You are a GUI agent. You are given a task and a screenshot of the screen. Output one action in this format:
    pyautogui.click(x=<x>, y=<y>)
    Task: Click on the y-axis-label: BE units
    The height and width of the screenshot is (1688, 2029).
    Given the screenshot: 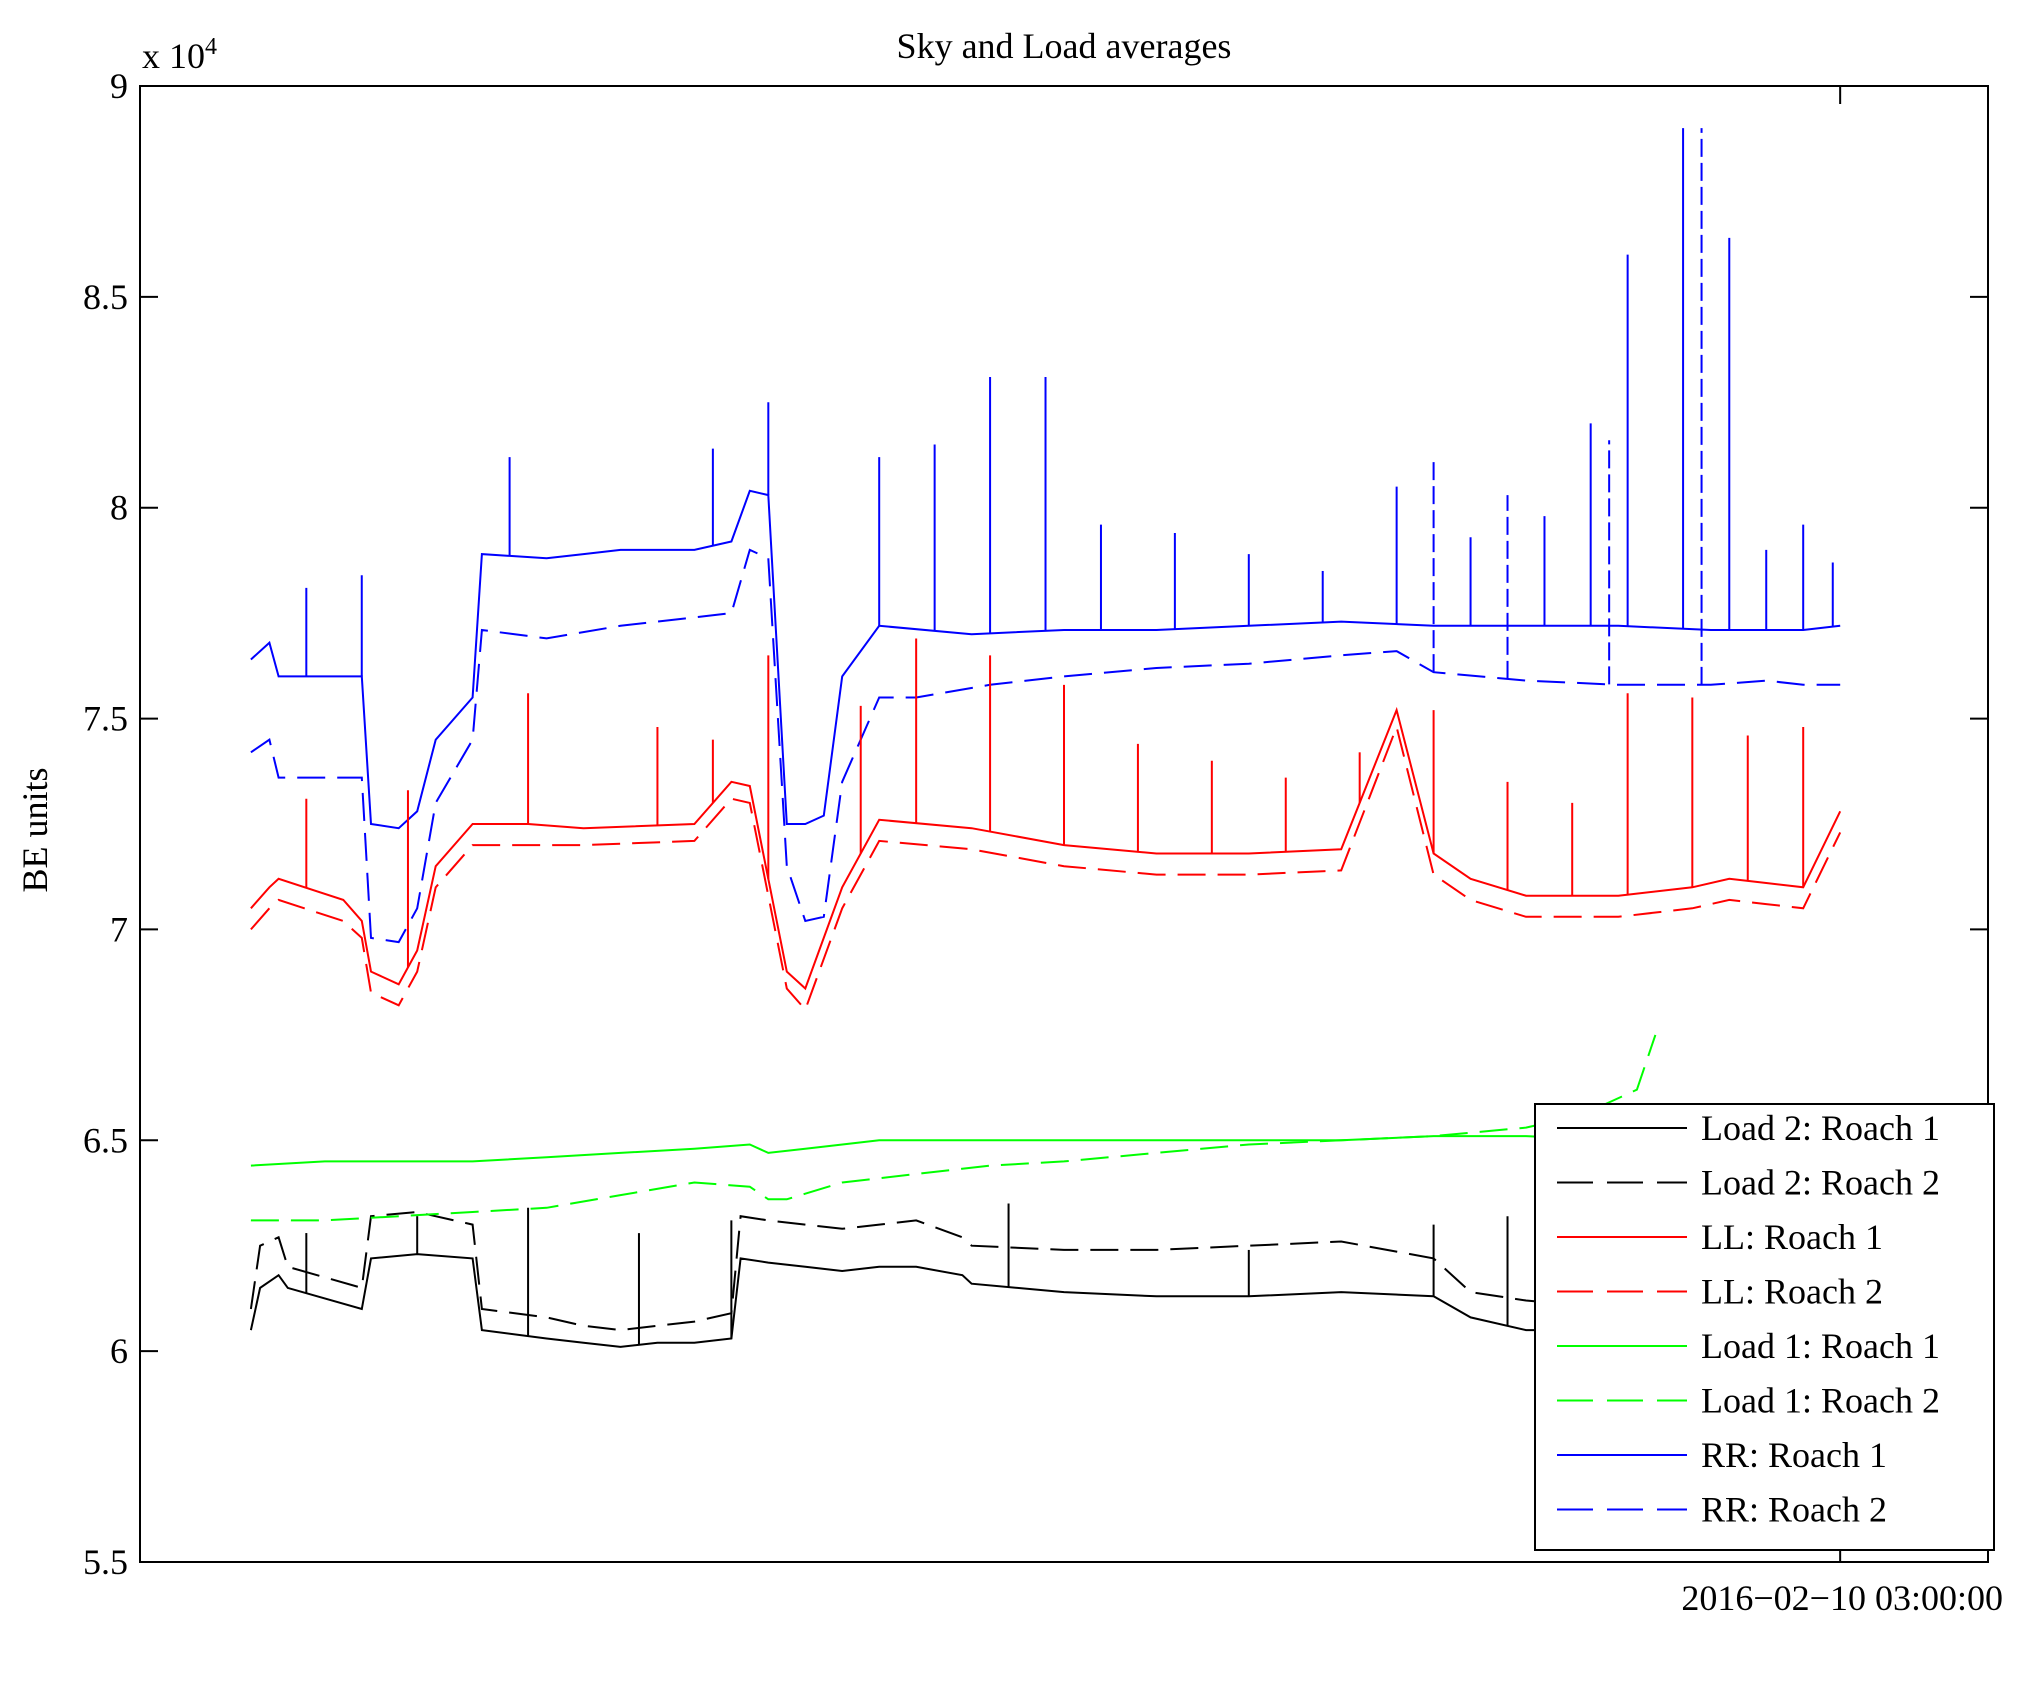 What is the action you would take?
    pyautogui.click(x=35, y=829)
    